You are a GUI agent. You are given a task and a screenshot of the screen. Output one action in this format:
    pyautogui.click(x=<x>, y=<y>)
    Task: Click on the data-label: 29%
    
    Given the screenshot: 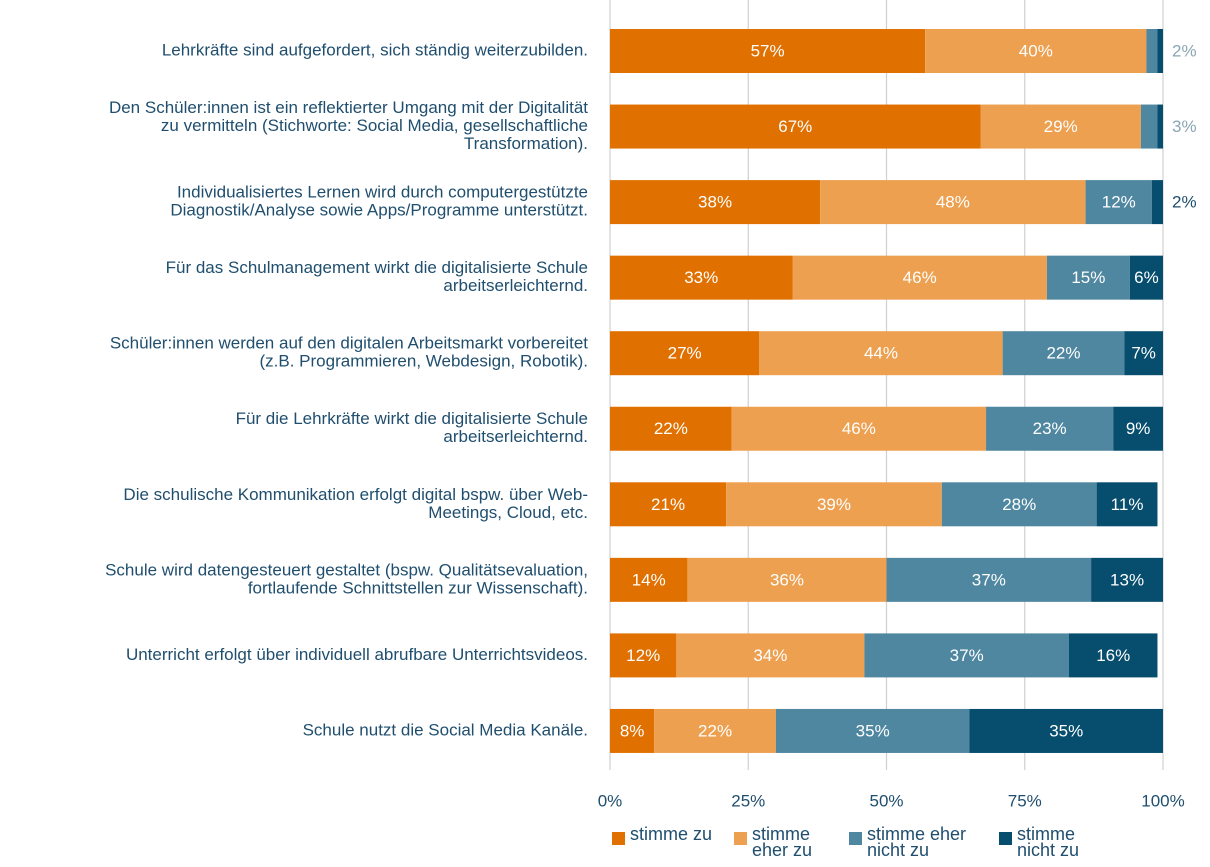 What is the action you would take?
    pyautogui.click(x=1061, y=126)
    